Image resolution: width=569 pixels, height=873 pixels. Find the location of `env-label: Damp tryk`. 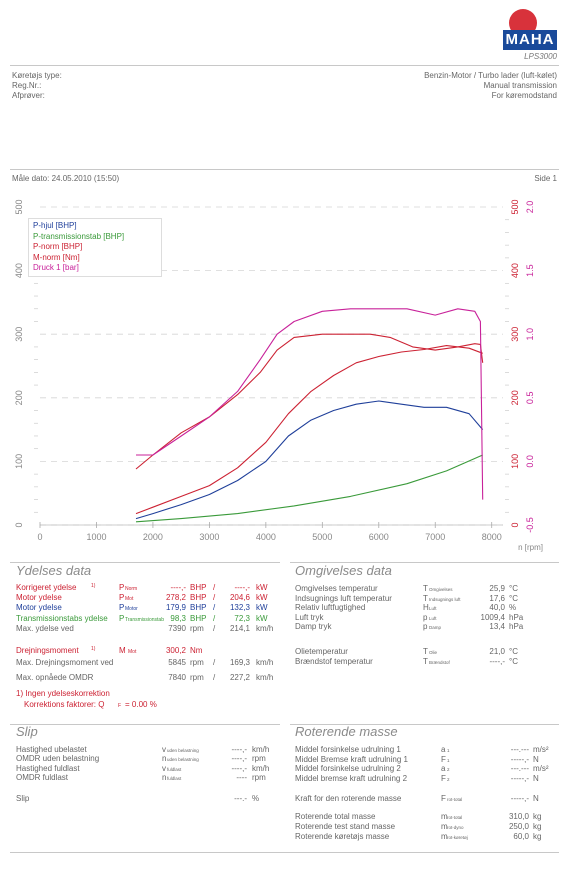

env-label: Damp tryk is located at coordinates (313, 626).